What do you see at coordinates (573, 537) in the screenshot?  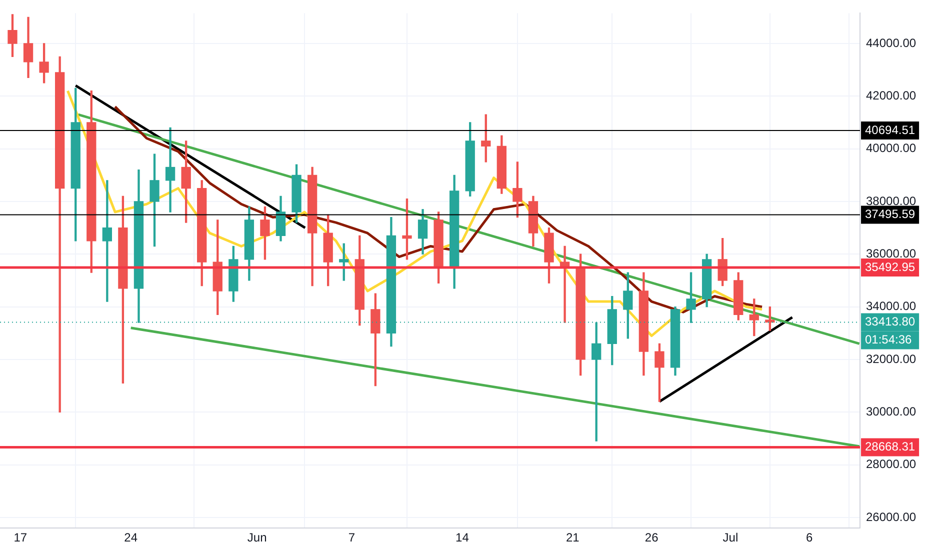 I see `x-tick-label: 21` at bounding box center [573, 537].